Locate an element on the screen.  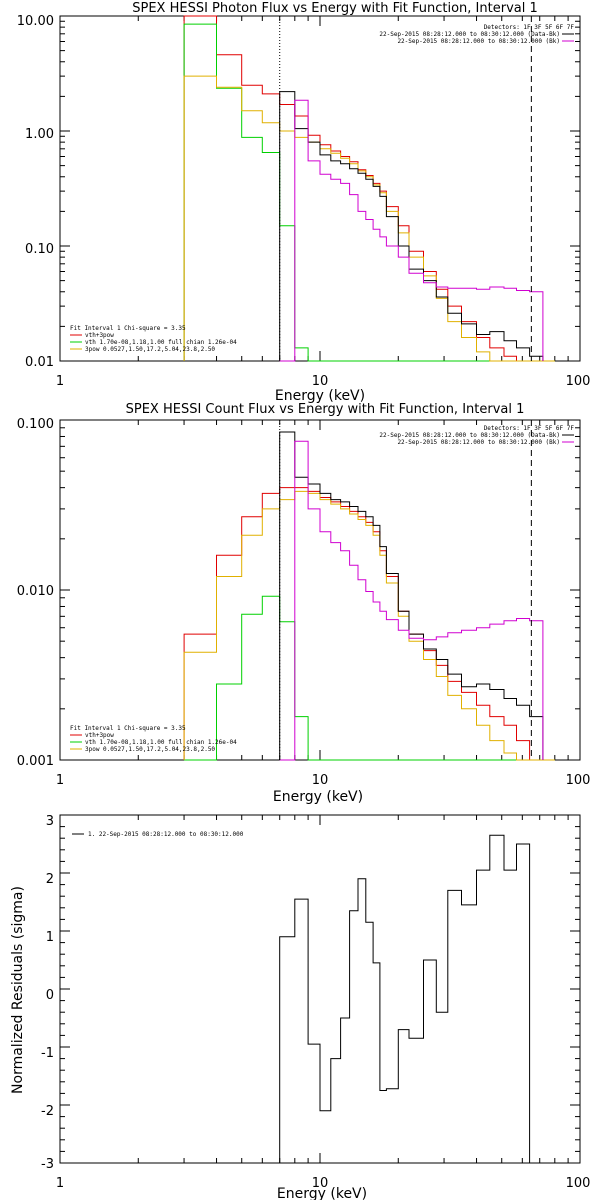
count-x-tick-100: 100 is located at coordinates (578, 780).